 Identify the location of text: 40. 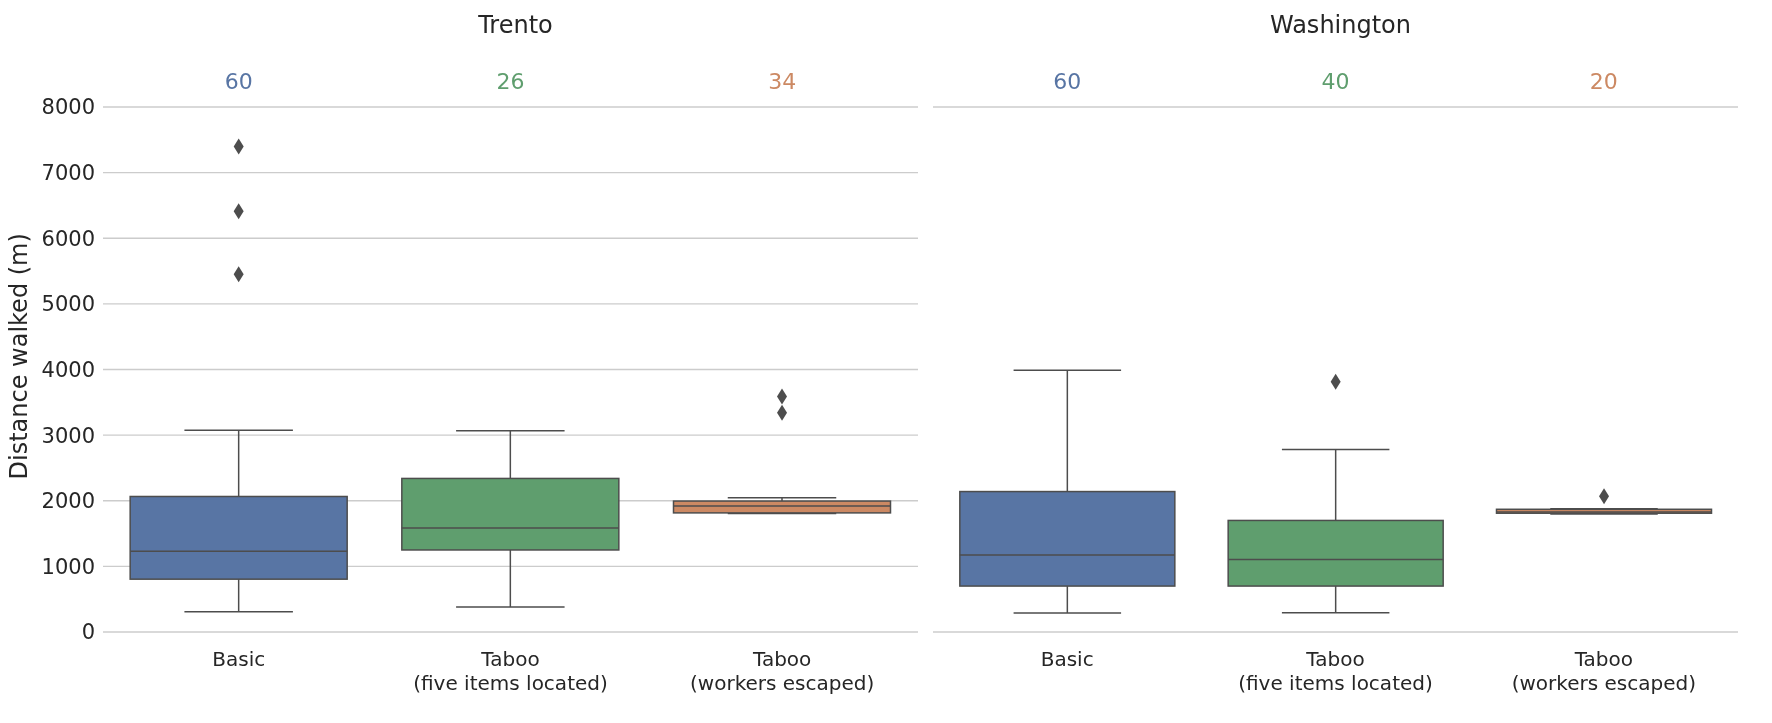
(1335, 81).